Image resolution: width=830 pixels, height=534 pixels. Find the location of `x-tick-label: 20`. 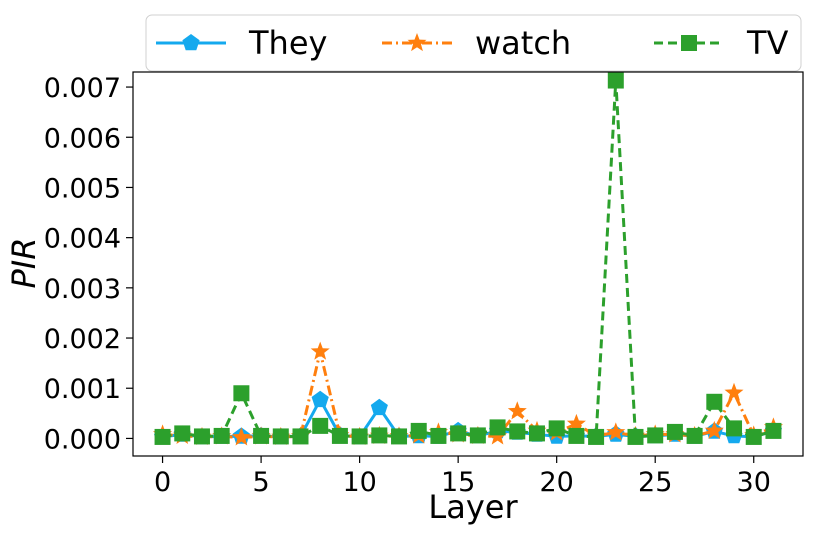

x-tick-label: 20 is located at coordinates (556, 482).